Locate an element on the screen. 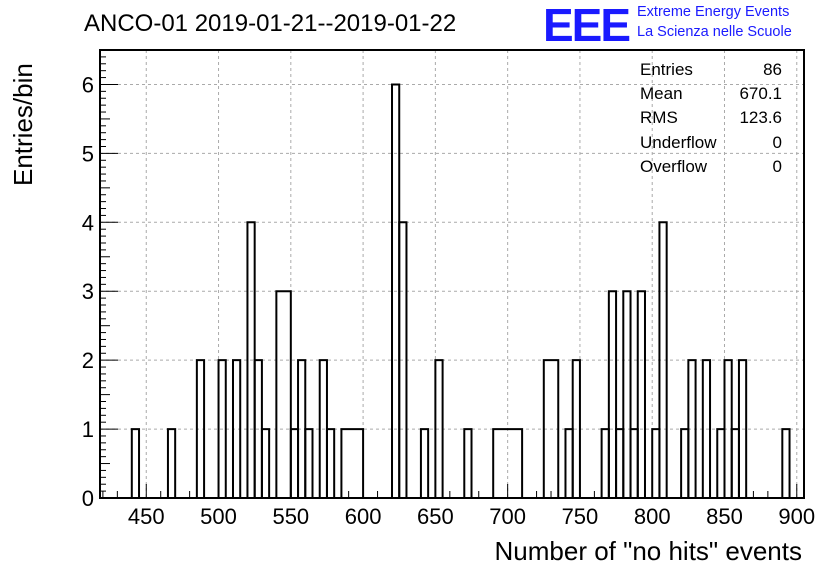 This screenshot has height=572, width=836. x-tick-label: 450 is located at coordinates (146, 516).